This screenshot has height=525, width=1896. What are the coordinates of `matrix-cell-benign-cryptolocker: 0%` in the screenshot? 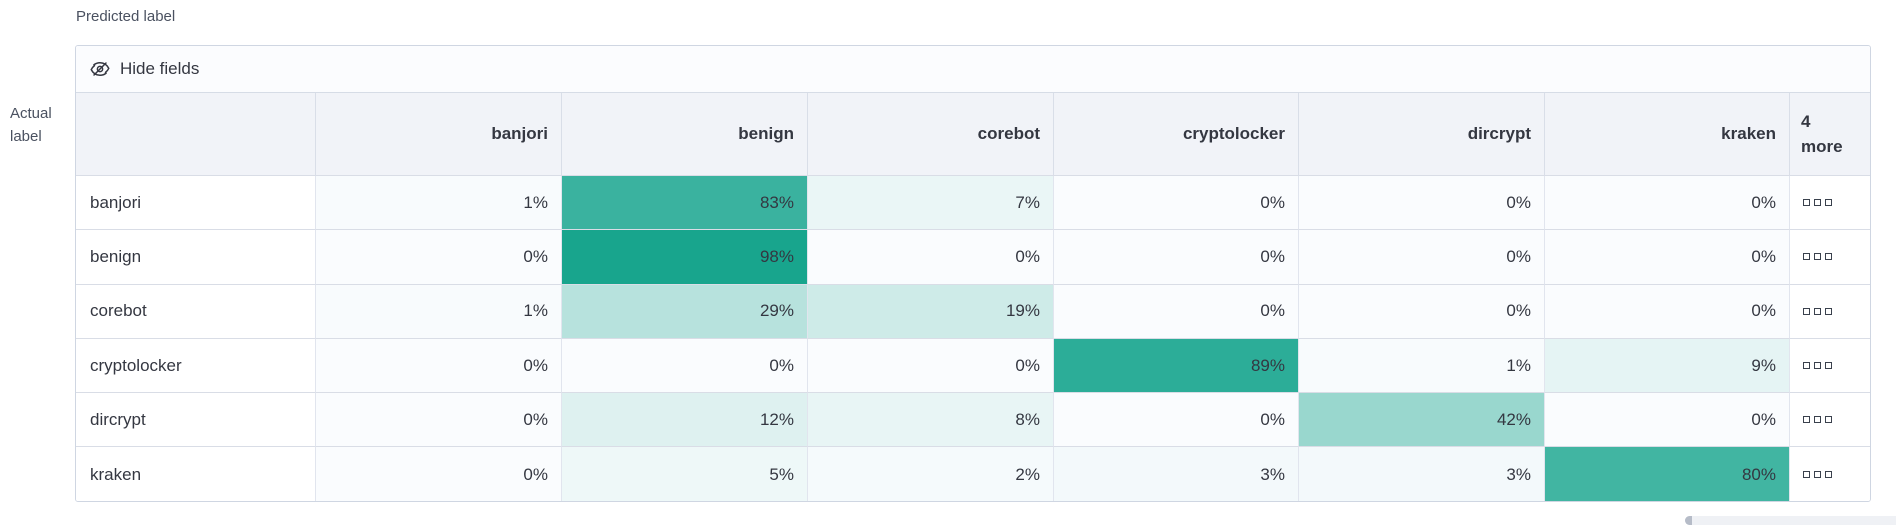 It's located at (1176, 257).